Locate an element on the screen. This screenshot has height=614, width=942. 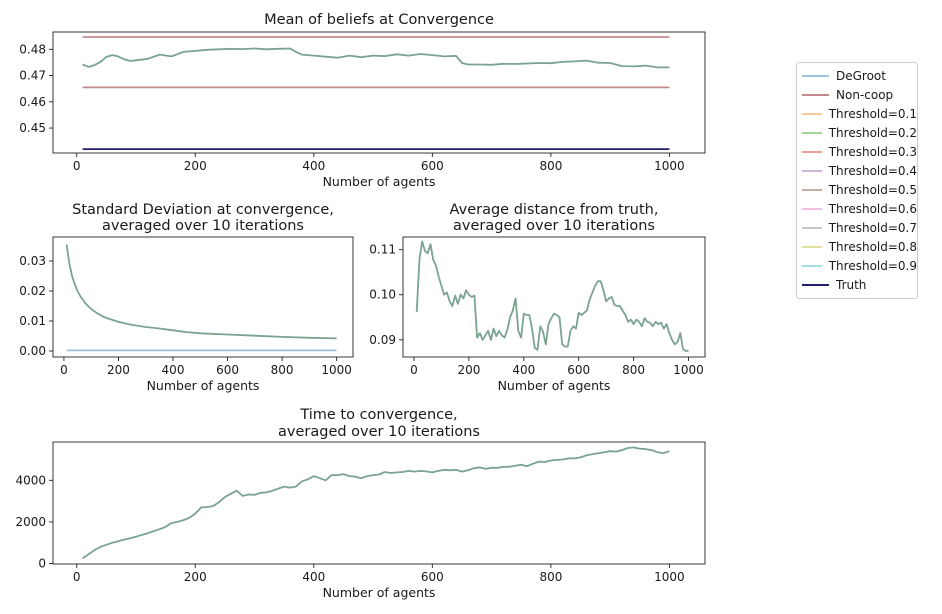
y-tick-label: 0.47 is located at coordinates (32, 76).